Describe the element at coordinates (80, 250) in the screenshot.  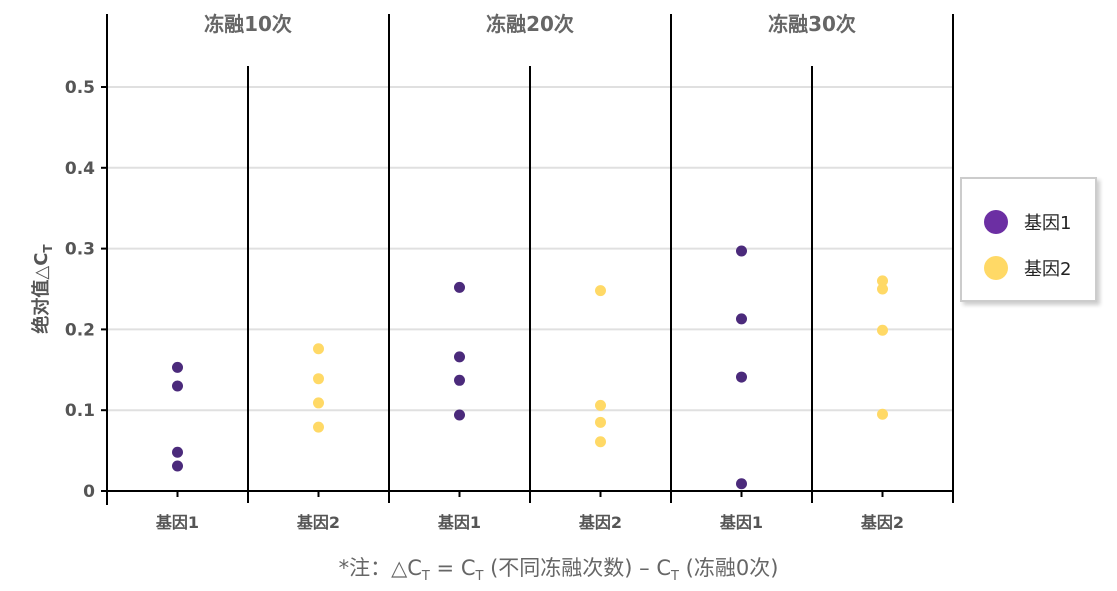
I see `y-tick-label: 0.3` at that location.